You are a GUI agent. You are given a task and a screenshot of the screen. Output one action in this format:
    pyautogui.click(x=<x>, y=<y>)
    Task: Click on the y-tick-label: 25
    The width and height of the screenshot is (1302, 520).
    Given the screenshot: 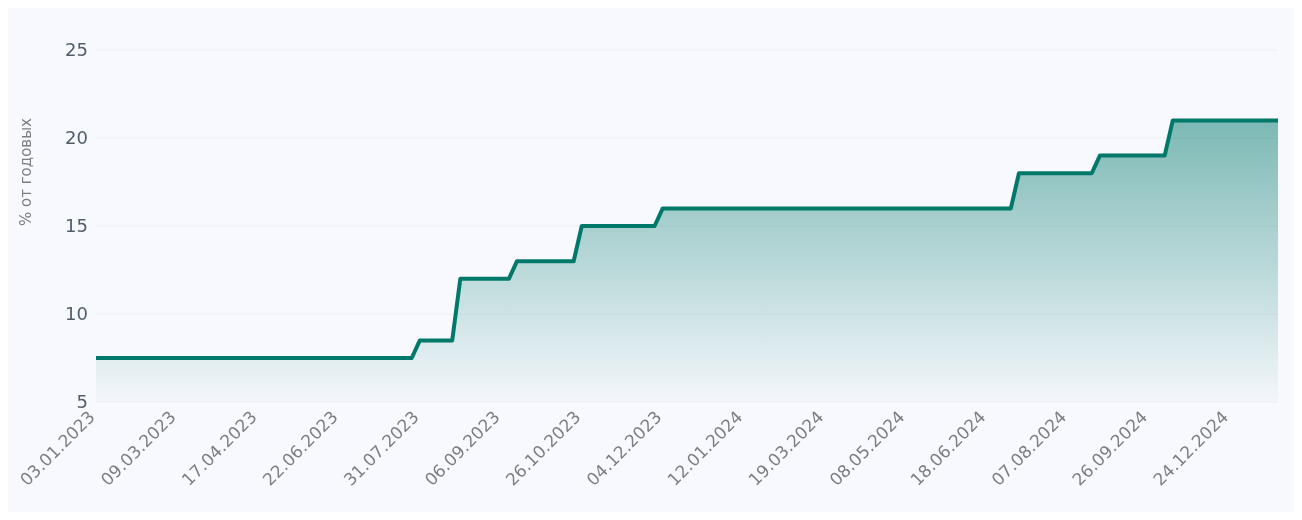 What is the action you would take?
    pyautogui.click(x=76, y=50)
    